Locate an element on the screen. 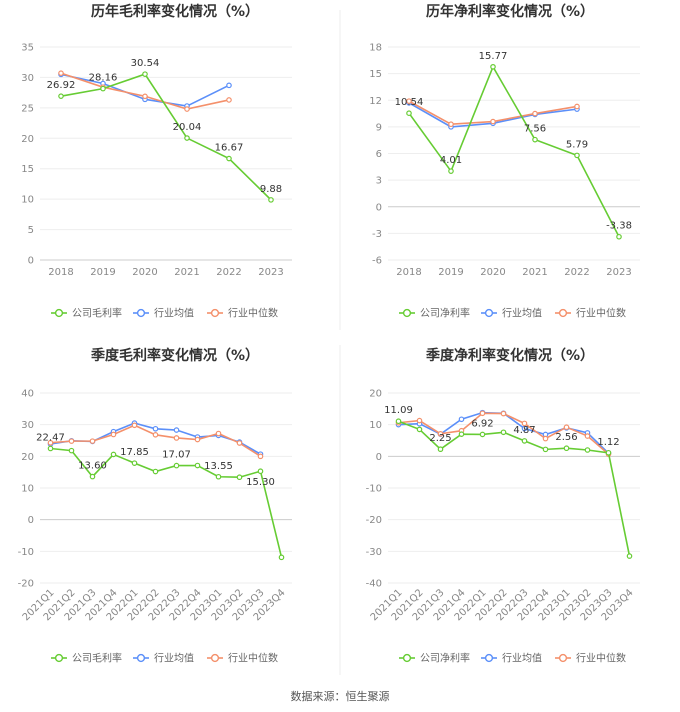 The width and height of the screenshot is (680, 712). data-label: 26.92 is located at coordinates (61, 85).